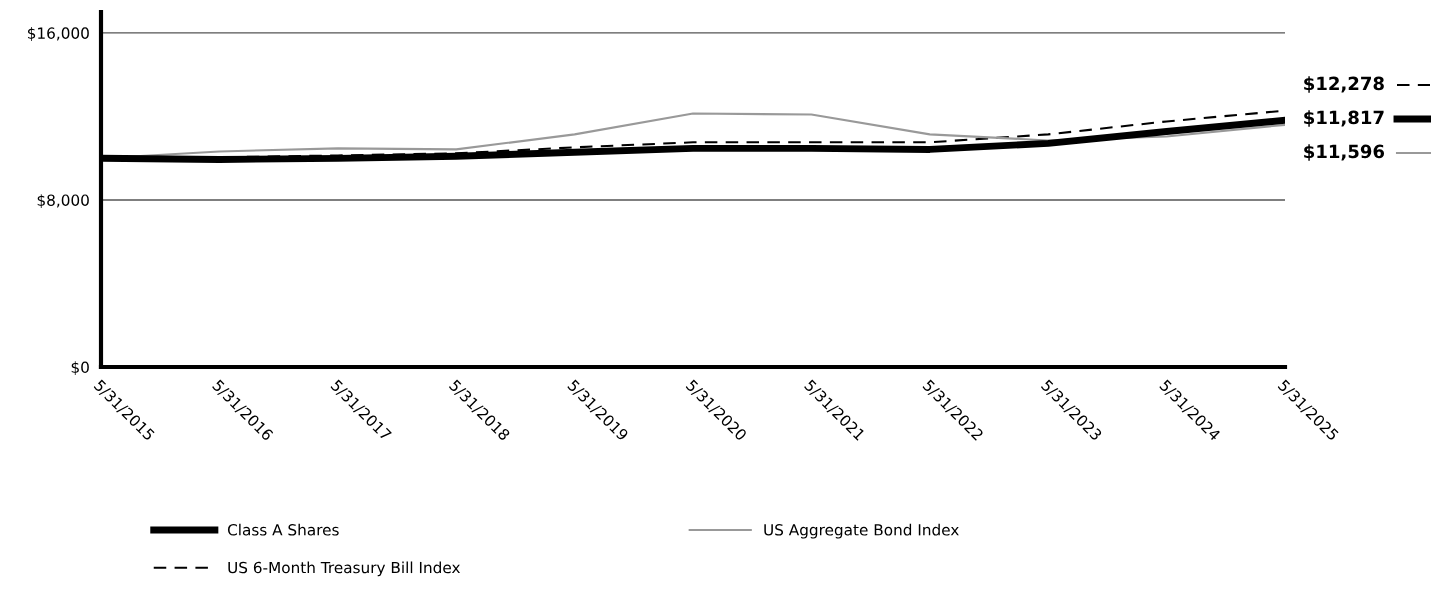  Describe the element at coordinates (1344, 152) in the screenshot. I see `text: $11,596` at that location.